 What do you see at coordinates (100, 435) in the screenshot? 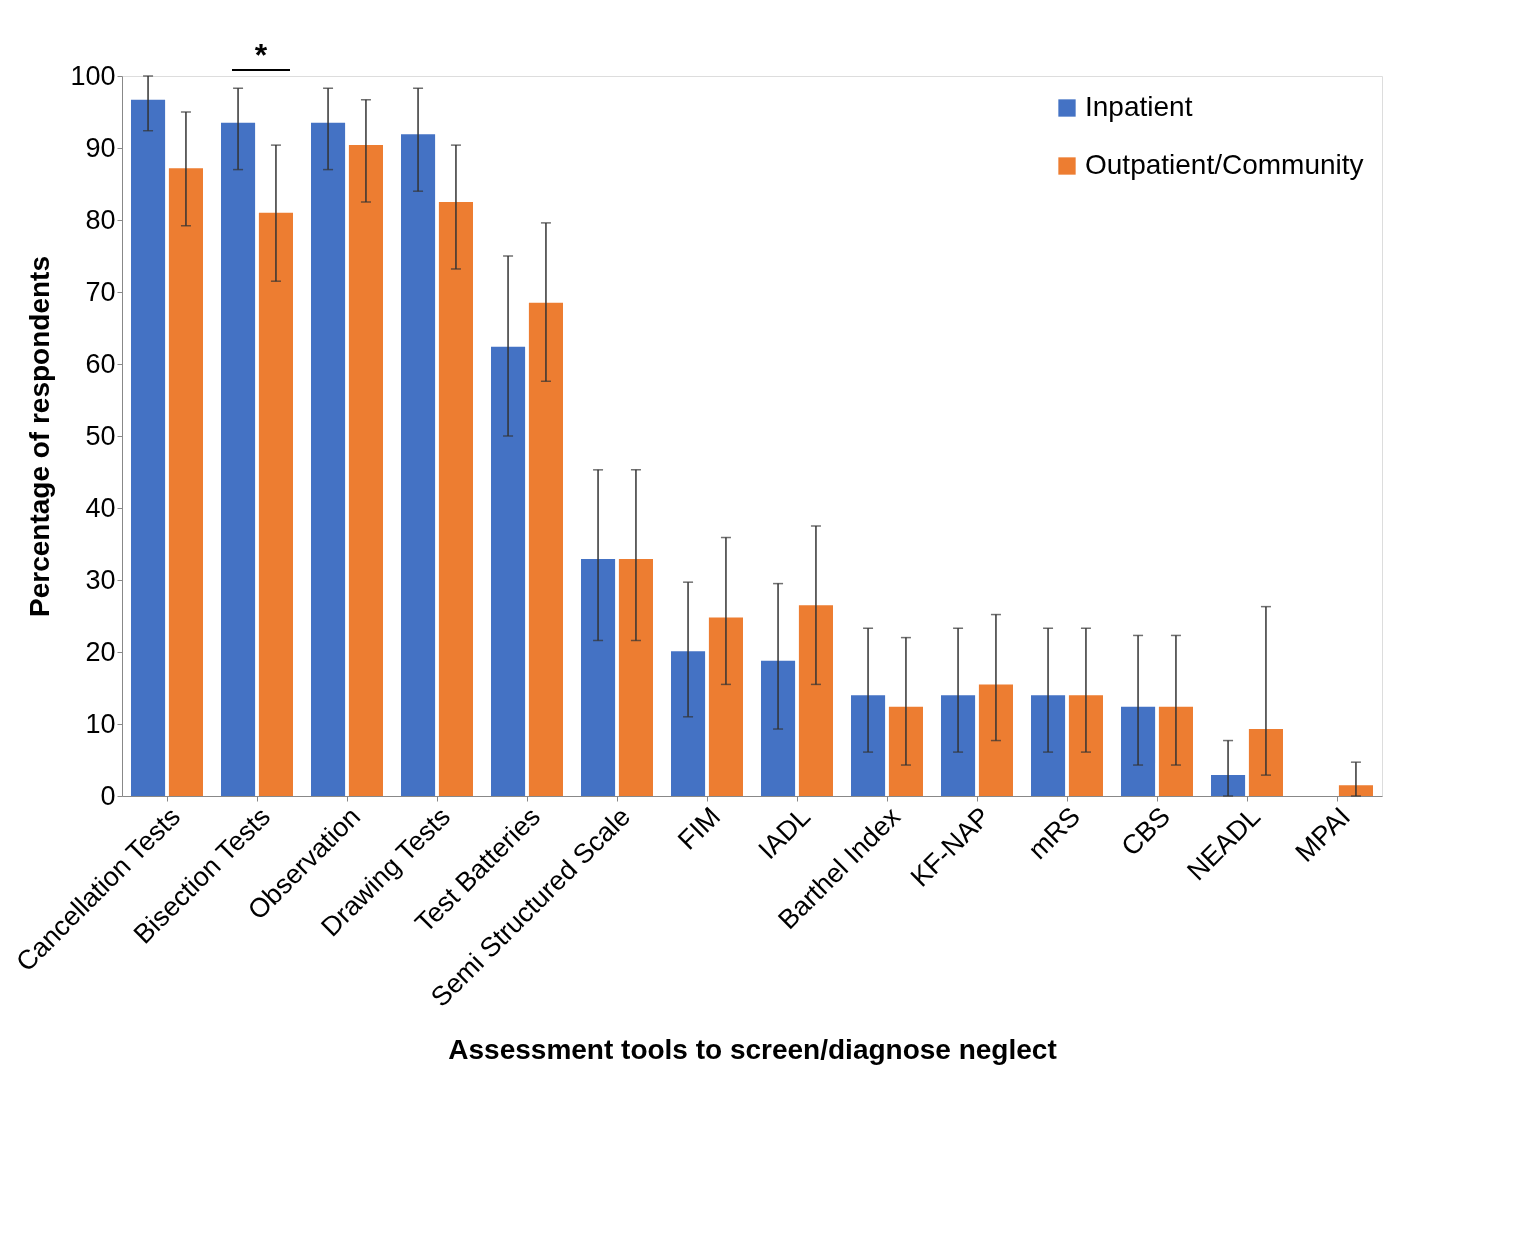
I see `y-tick-label: 50` at bounding box center [100, 435].